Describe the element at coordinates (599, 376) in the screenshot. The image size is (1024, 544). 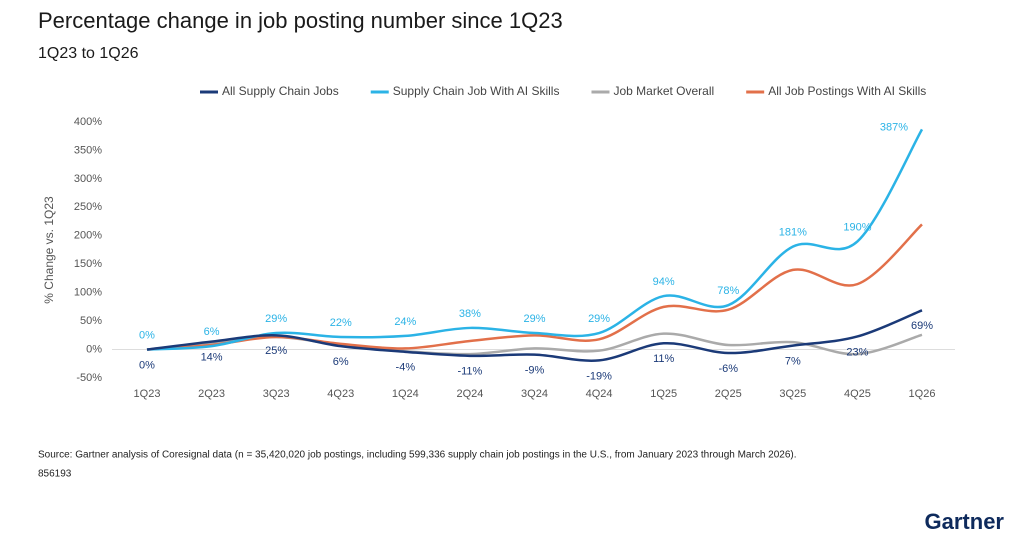
I see `data-label: -19%` at that location.